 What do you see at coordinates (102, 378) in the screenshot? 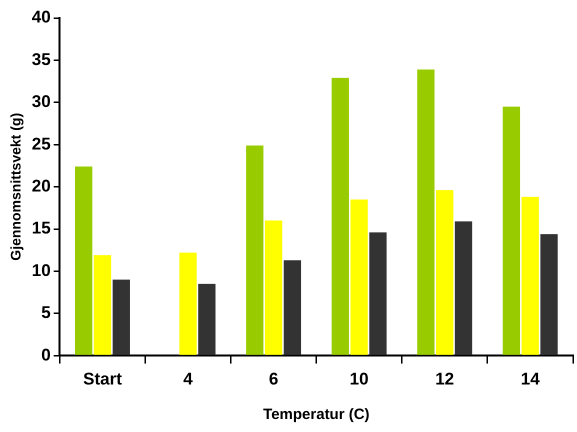
I see `x-tick-label: Start` at bounding box center [102, 378].